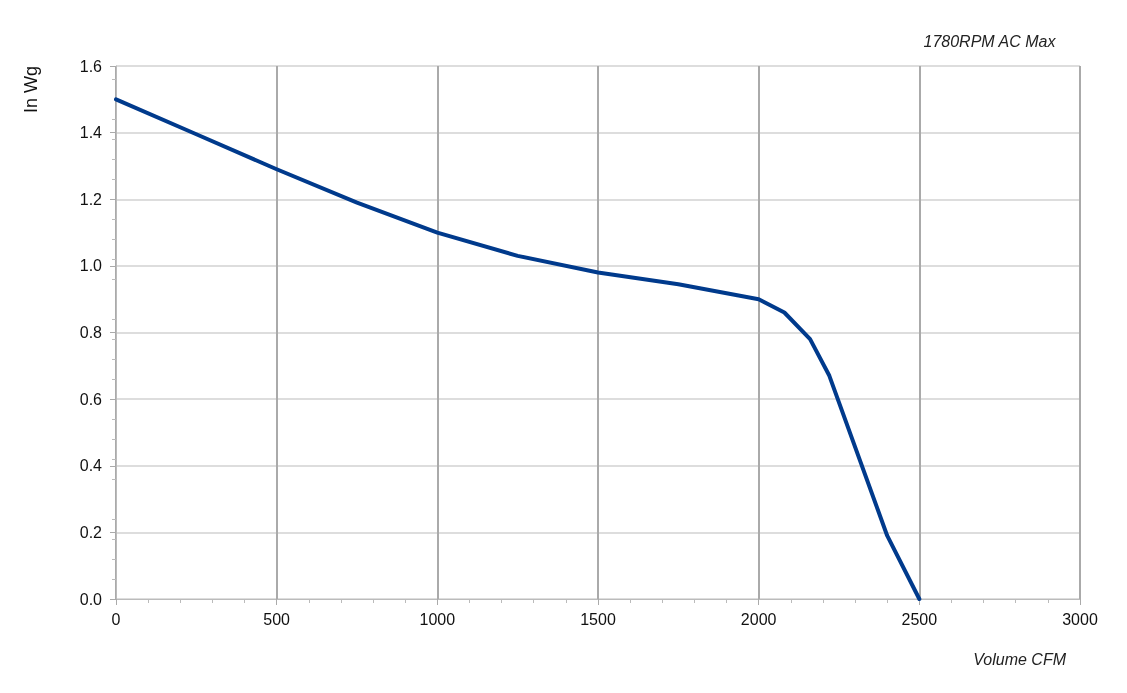 This screenshot has width=1127, height=693. I want to click on x-tick-label: 3000, so click(1080, 619).